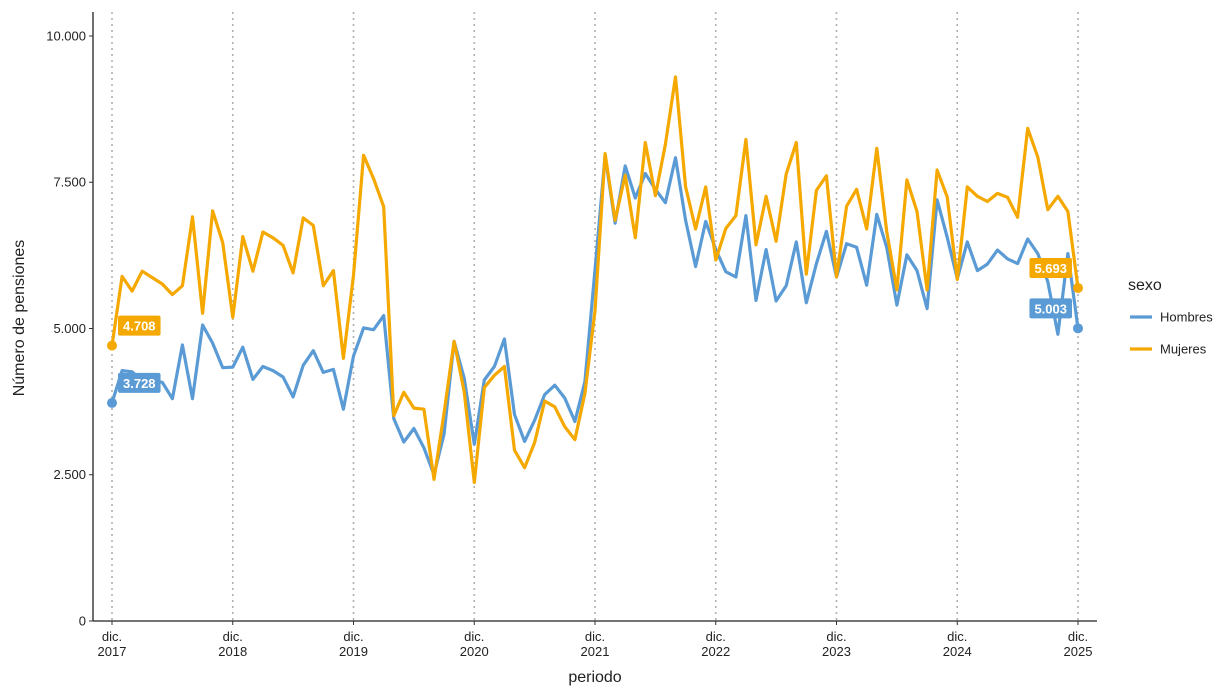 The image size is (1230, 688). What do you see at coordinates (82, 621) in the screenshot?
I see `y-tick-label: 0` at bounding box center [82, 621].